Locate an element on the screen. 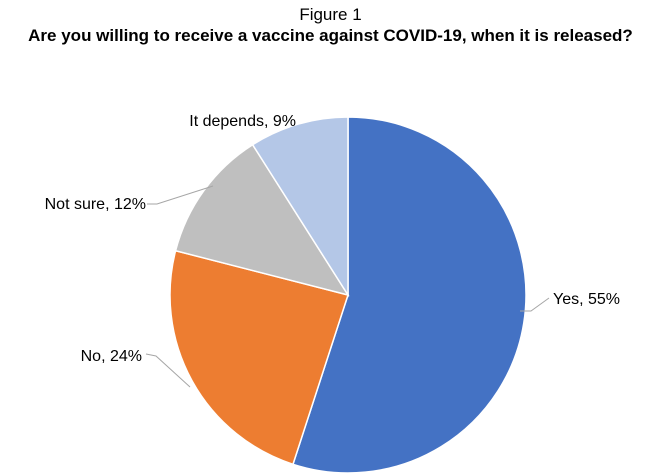  pie-slice-it-depends is located at coordinates (300, 207).